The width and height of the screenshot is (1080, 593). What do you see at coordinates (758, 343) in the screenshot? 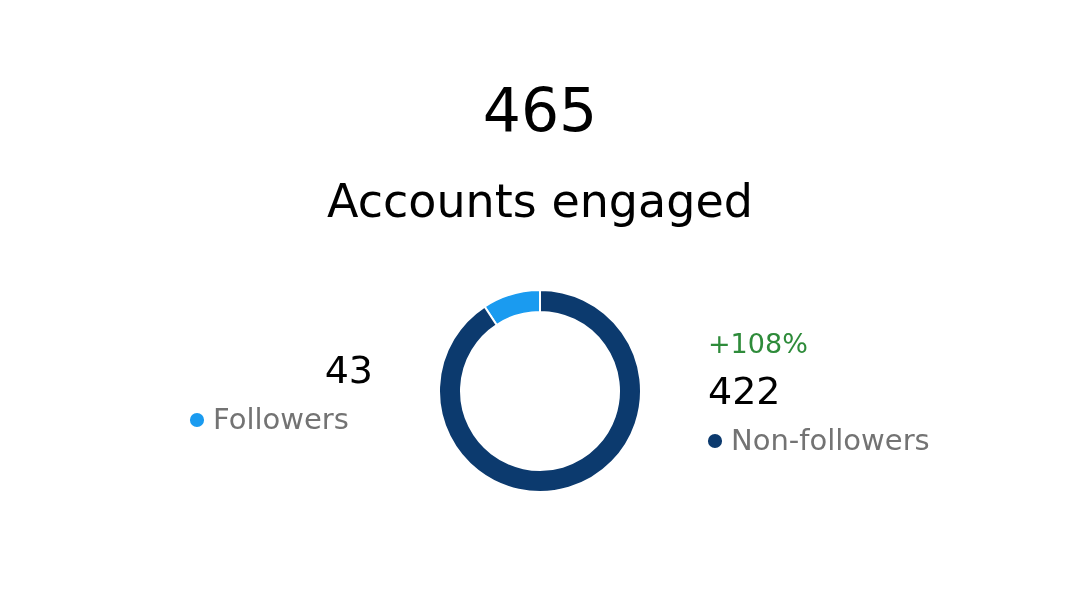
I see `text: +108%` at bounding box center [758, 343].